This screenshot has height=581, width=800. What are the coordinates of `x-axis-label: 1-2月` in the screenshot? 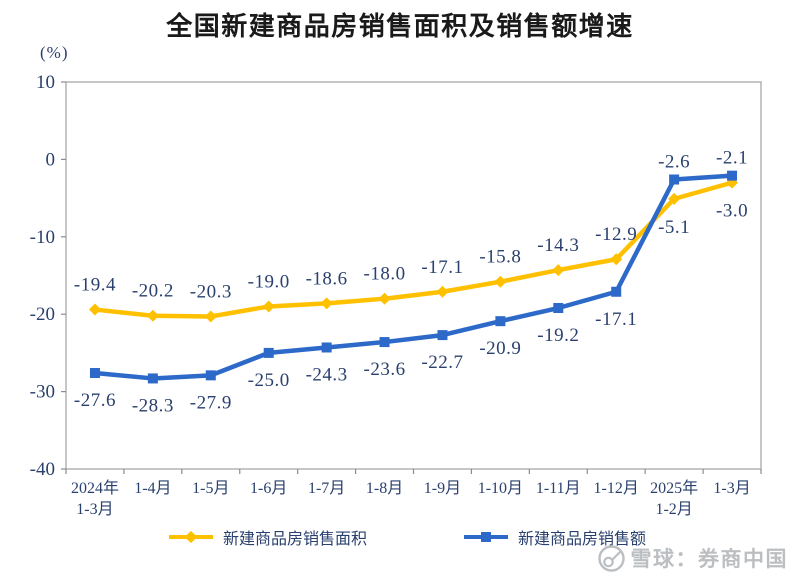 It's located at (673, 509).